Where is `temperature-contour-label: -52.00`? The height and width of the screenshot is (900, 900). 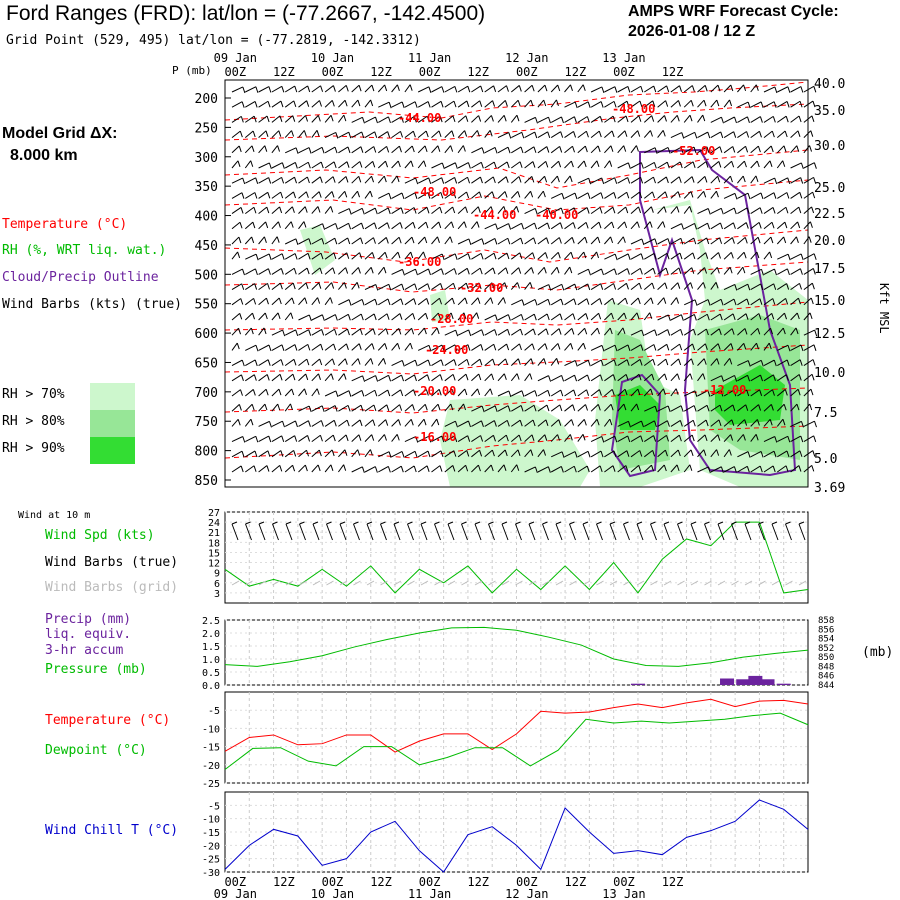
temperature-contour-label: -52.00 is located at coordinates (693, 151).